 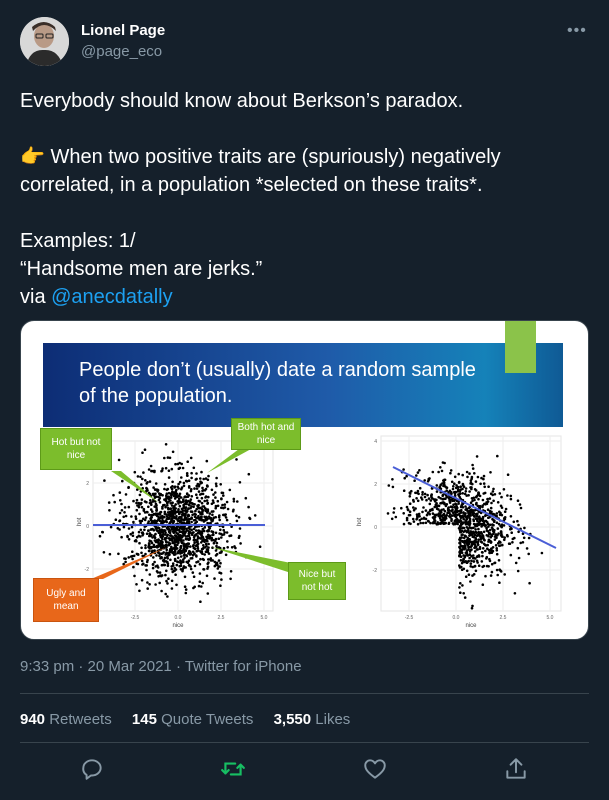 What do you see at coordinates (516, 769) in the screenshot?
I see `share-icon` at bounding box center [516, 769].